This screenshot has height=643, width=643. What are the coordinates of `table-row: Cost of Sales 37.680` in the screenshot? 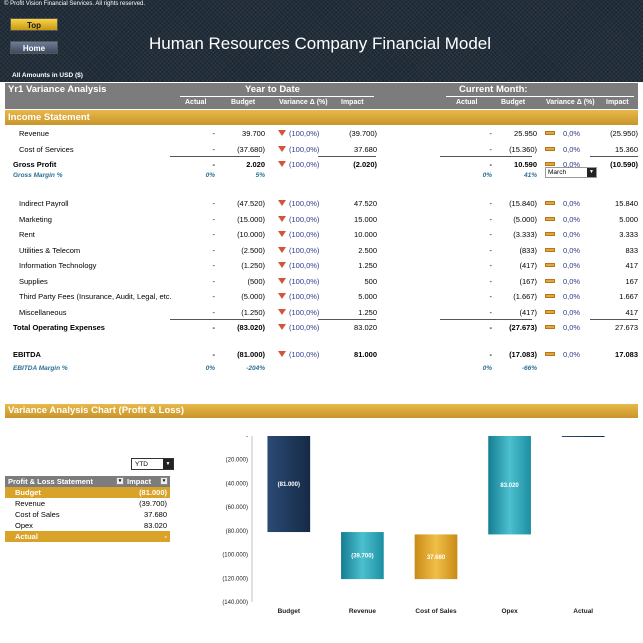 It's located at (91, 514).